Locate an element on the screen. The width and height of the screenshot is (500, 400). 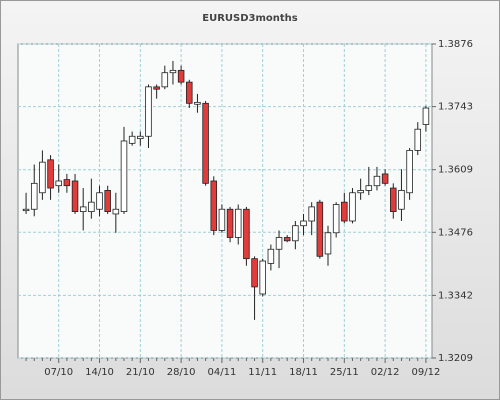
x-tick-label: 02/12 is located at coordinates (385, 372).